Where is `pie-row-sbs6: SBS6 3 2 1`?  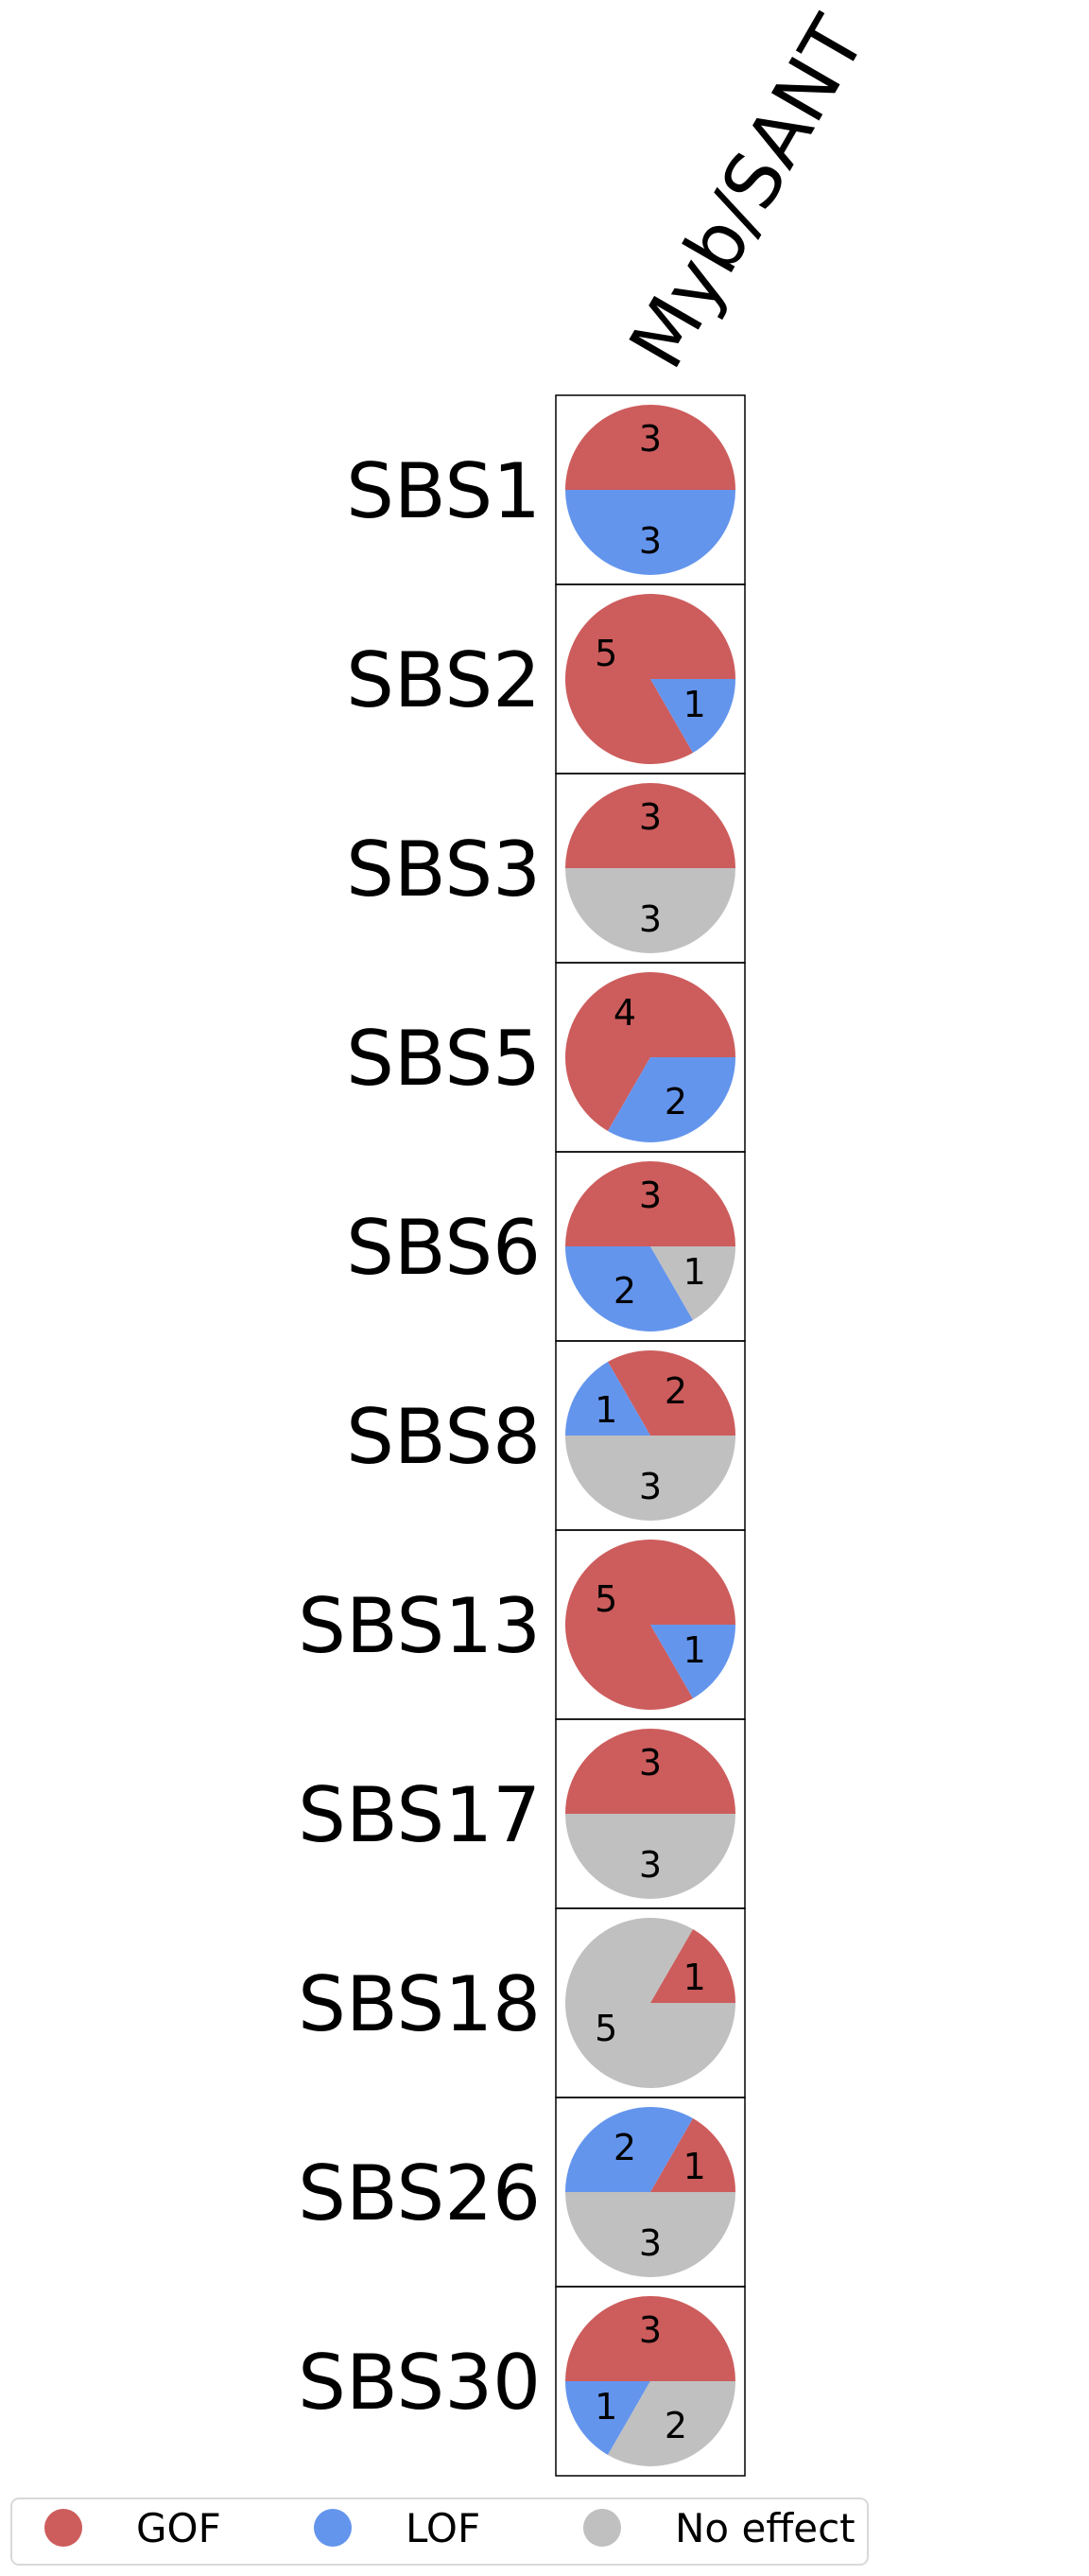 pie-row-sbs6: SBS6 3 2 1 is located at coordinates (546, 1246).